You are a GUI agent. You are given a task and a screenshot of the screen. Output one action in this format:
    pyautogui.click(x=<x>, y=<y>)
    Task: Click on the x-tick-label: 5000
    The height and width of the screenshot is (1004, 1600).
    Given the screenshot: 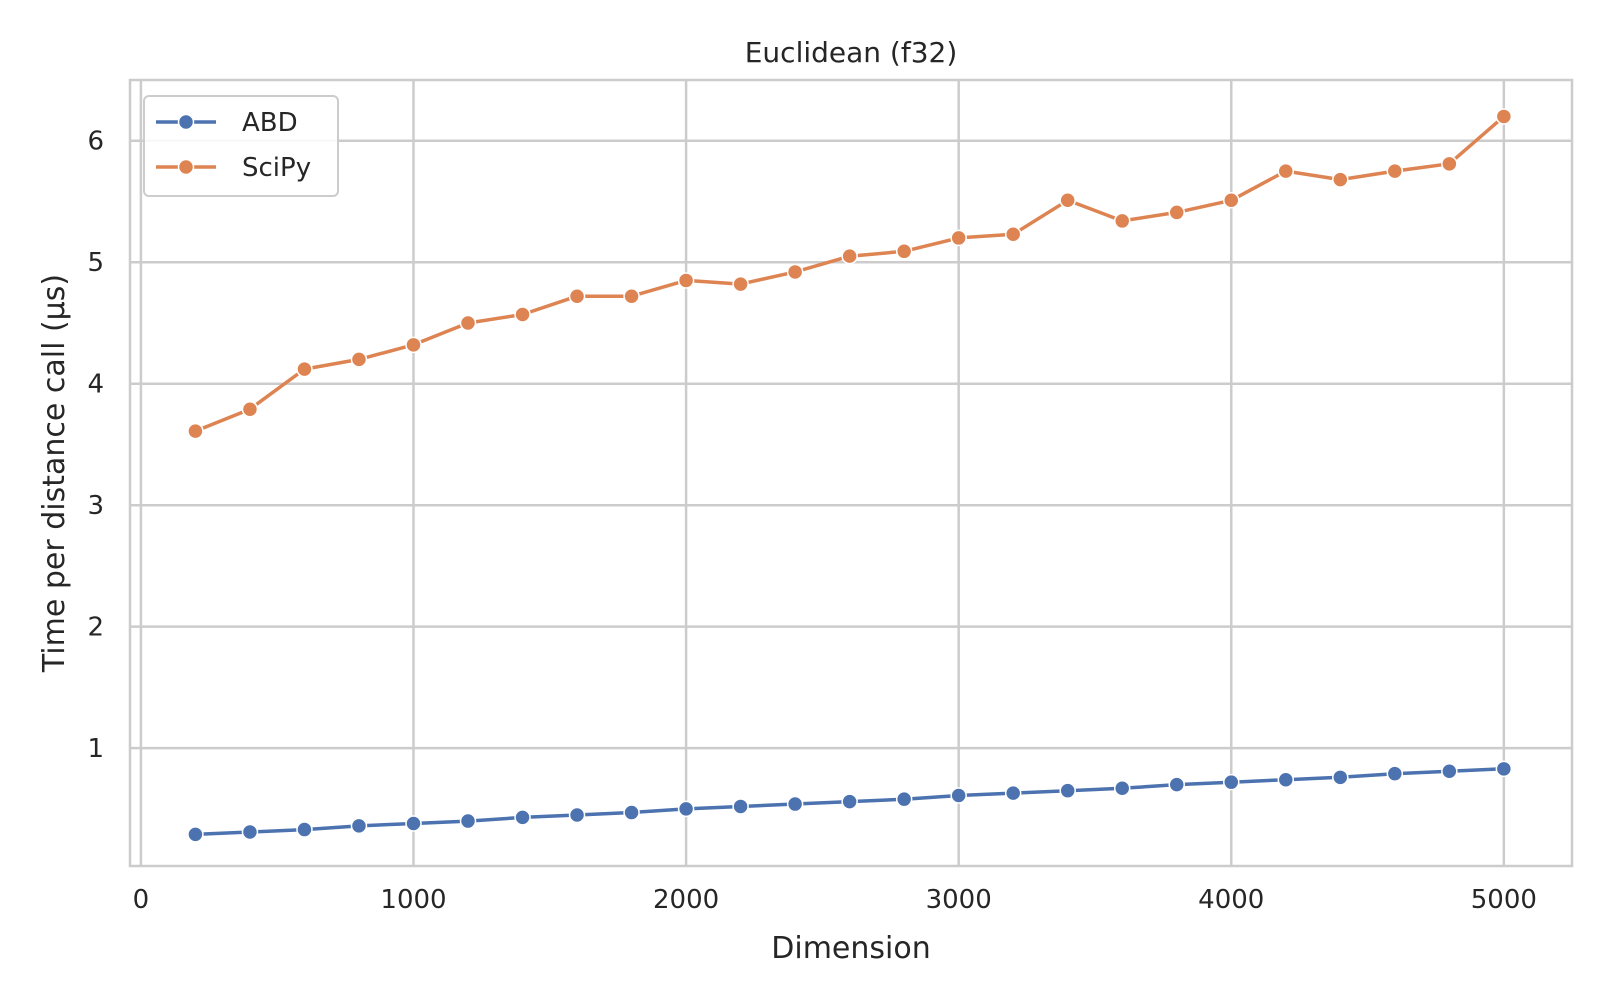 What is the action you would take?
    pyautogui.click(x=1504, y=900)
    